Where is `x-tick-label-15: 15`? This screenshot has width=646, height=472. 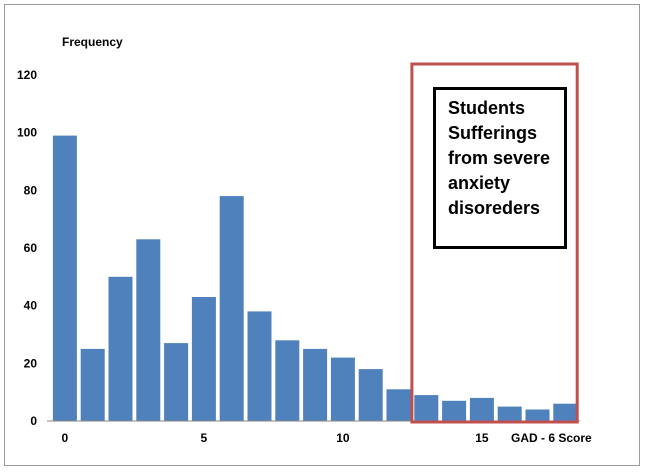 x-tick-label-15: 15 is located at coordinates (482, 438).